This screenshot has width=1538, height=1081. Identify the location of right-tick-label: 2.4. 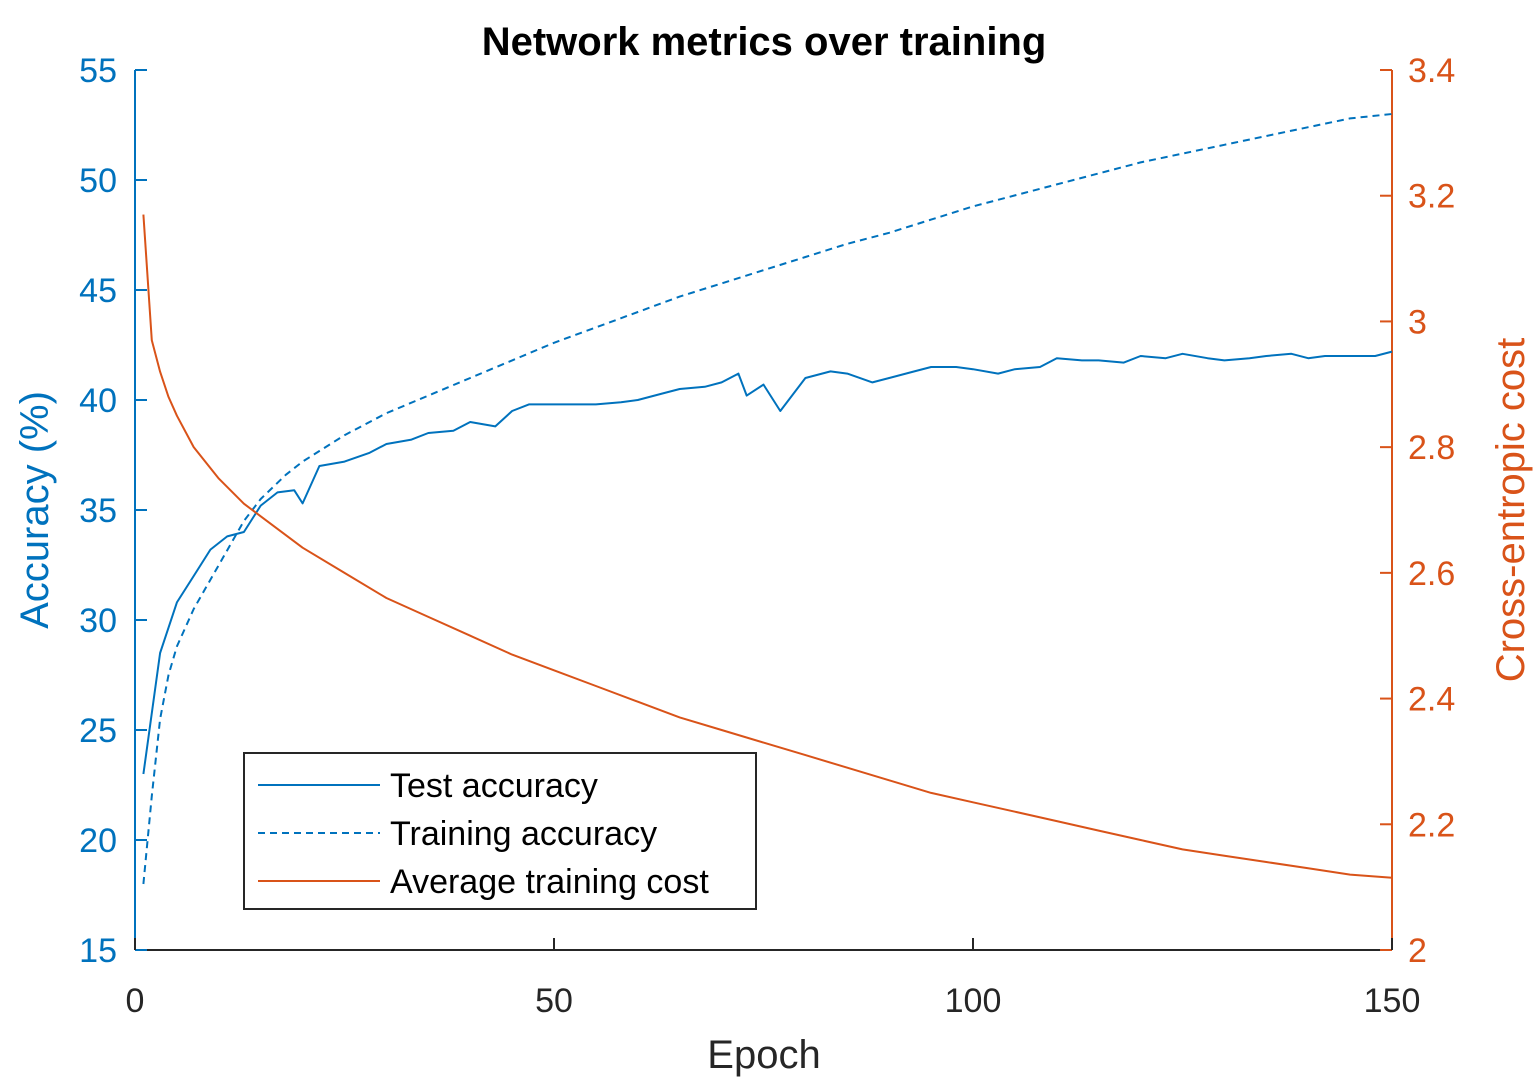
(1431, 700).